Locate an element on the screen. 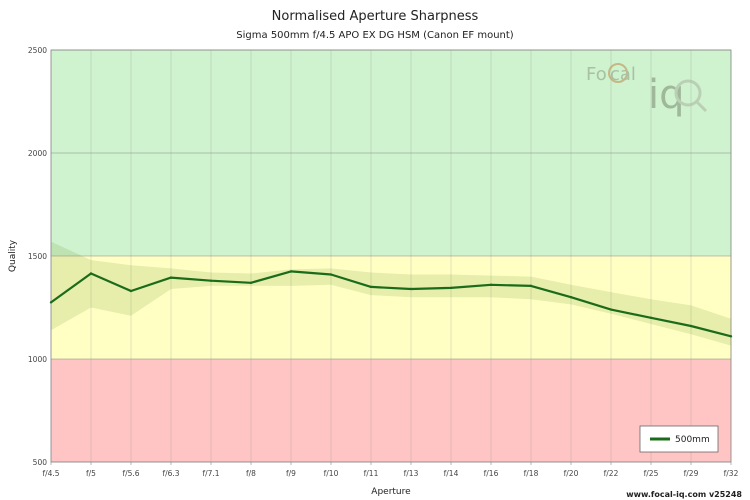  x-tick-label: f/5 is located at coordinates (91, 473).